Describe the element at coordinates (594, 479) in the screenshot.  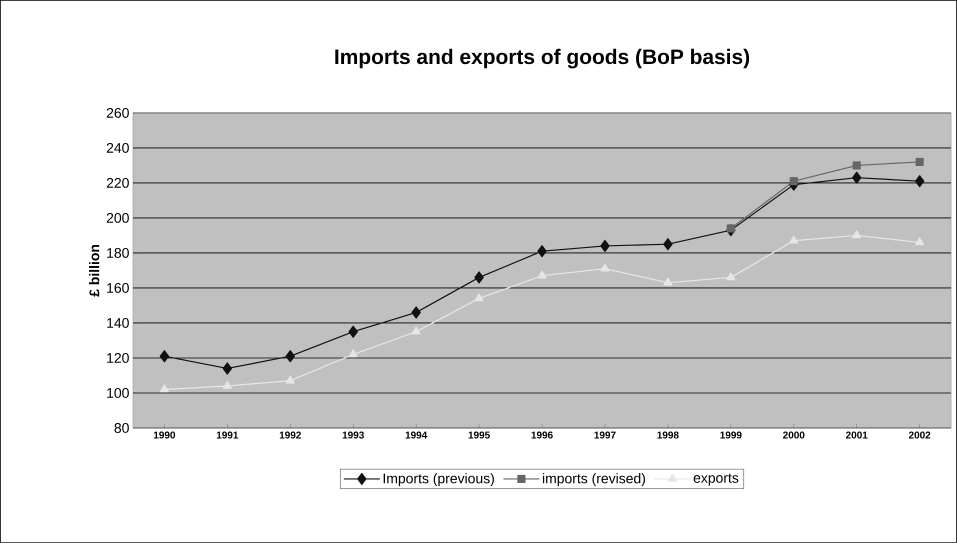
I see `legend-label: imports (revised)` at that location.